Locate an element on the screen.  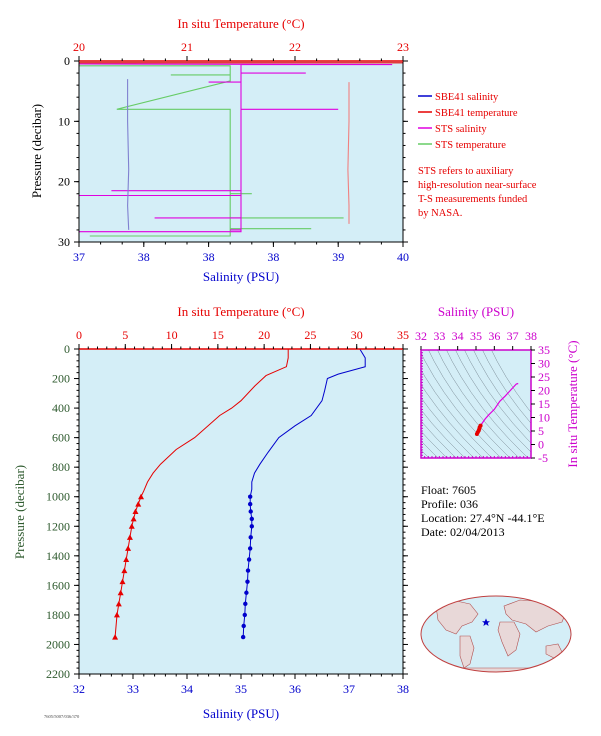
lower-top-tick-label: 20 is located at coordinates (264, 335).